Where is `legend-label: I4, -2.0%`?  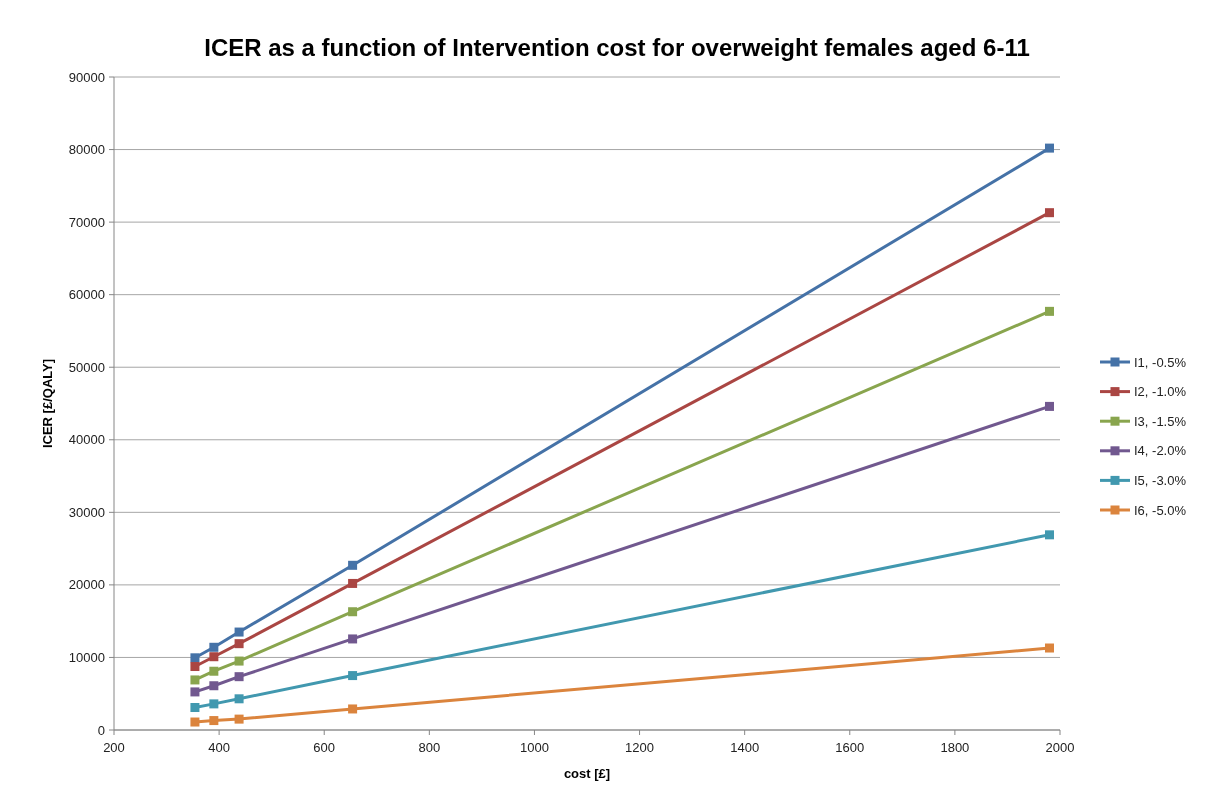 legend-label: I4, -2.0% is located at coordinates (1160, 451).